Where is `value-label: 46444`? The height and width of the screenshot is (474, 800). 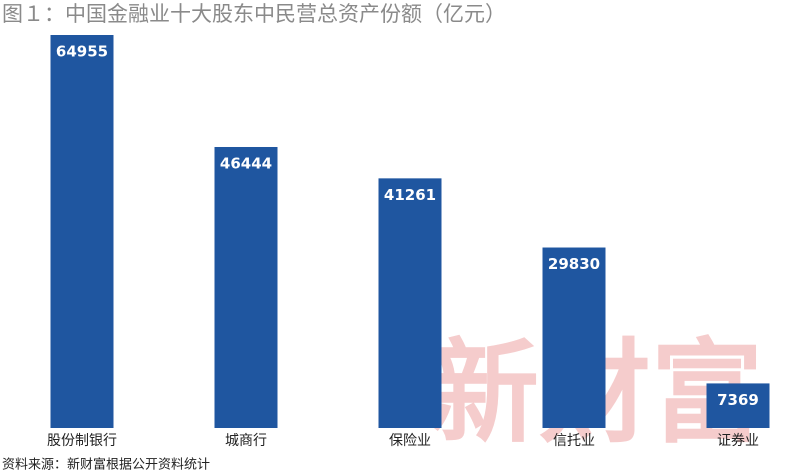
value-label: 46444 is located at coordinates (246, 163).